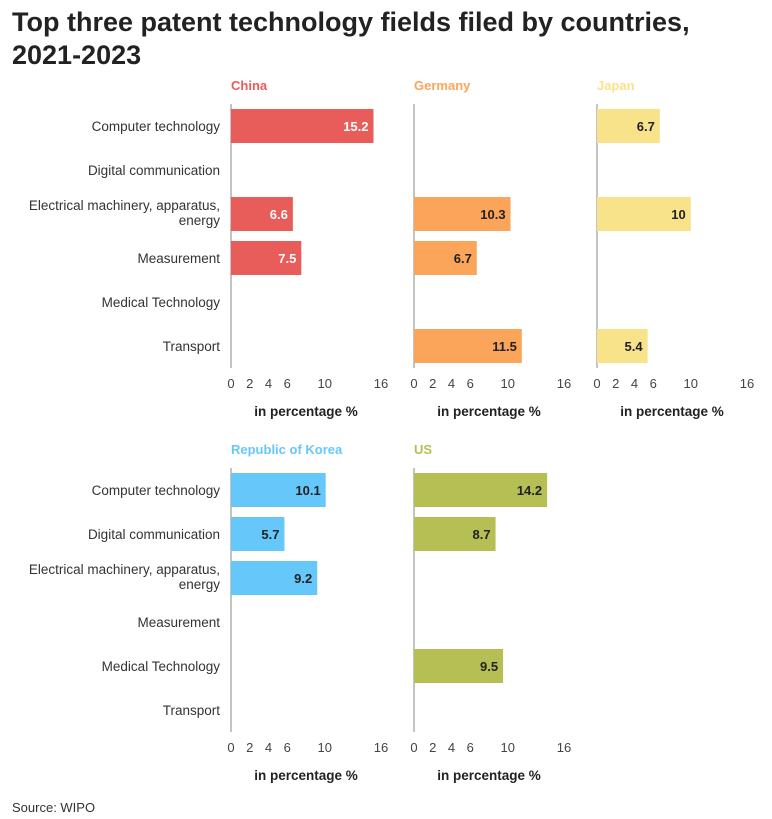 The image size is (772, 819). Describe the element at coordinates (634, 346) in the screenshot. I see `data-label-japan-transport: 5.4` at that location.